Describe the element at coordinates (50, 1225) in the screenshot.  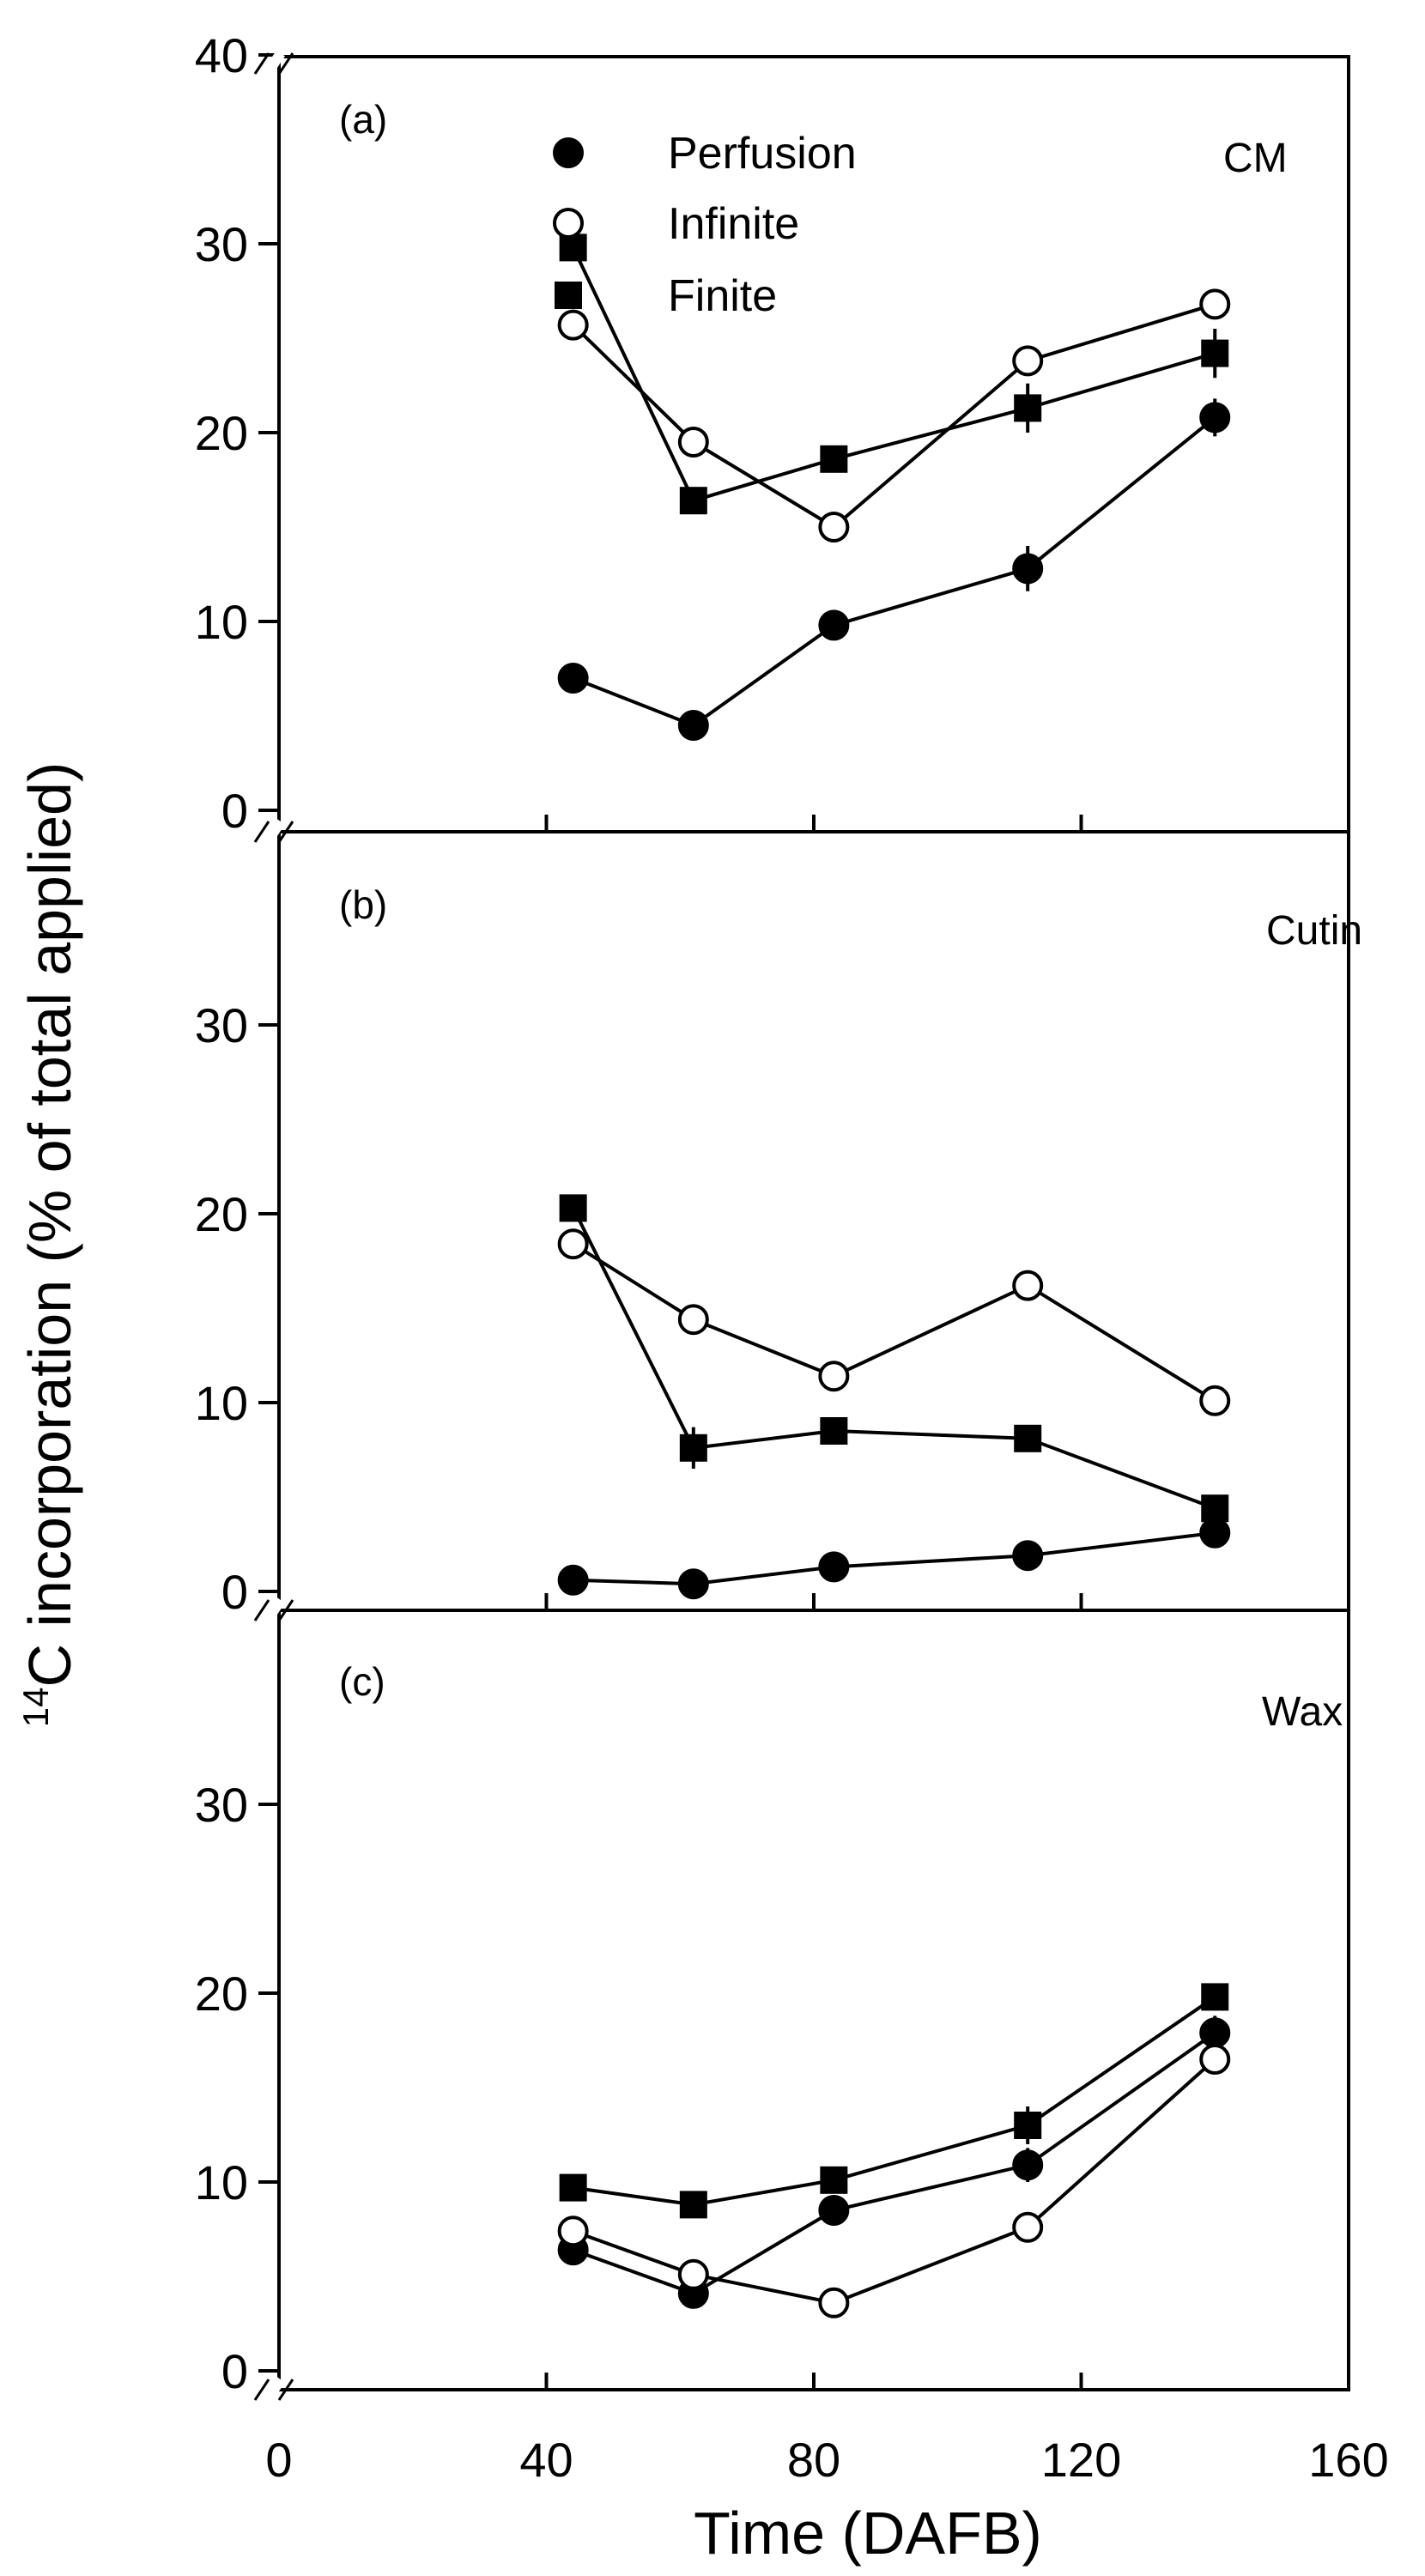
I see `y-axis-label-text: C incorporation (% of total applied)` at that location.